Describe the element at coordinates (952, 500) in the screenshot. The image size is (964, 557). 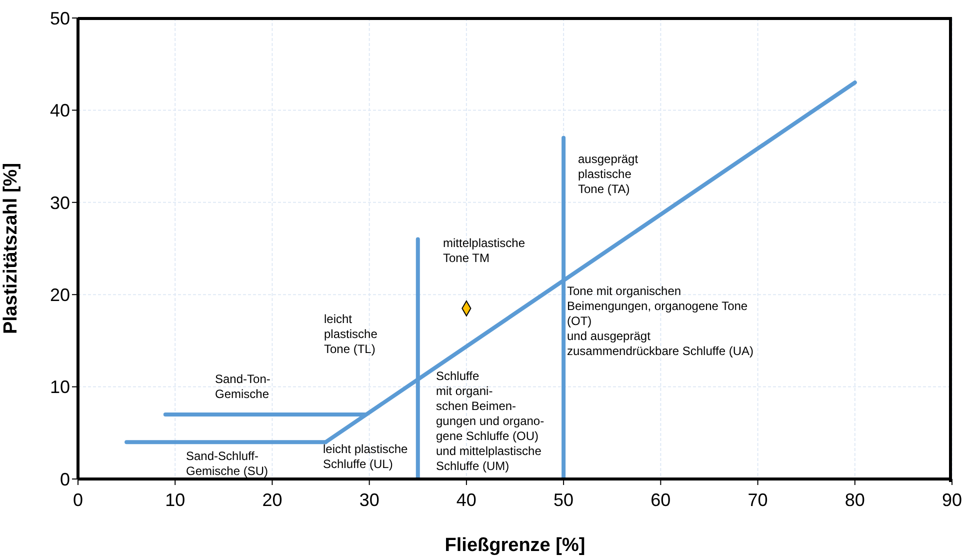
I see `x-tick-label: 90` at that location.